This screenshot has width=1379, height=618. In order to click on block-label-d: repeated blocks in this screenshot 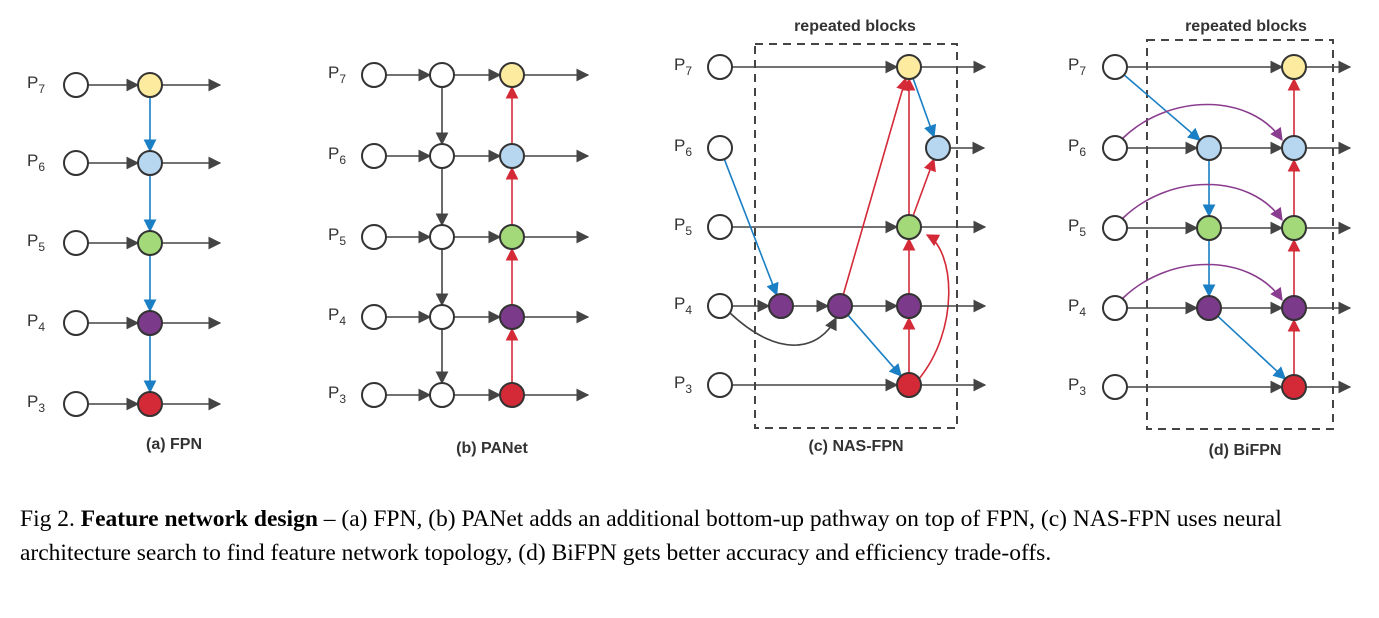, I will do `click(1246, 26)`.